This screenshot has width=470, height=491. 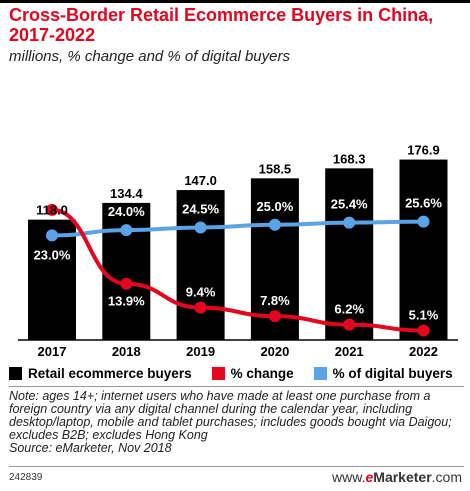 I want to click on pct-change-point-2019, so click(x=200, y=307).